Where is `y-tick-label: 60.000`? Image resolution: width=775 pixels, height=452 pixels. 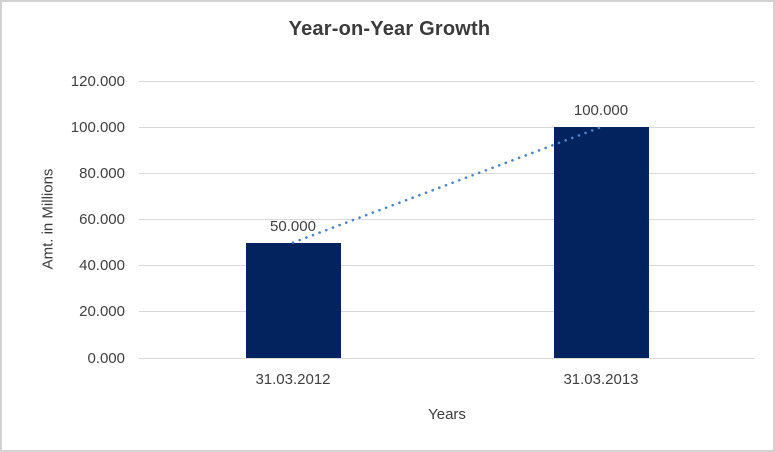 y-tick-label: 60.000 is located at coordinates (102, 219).